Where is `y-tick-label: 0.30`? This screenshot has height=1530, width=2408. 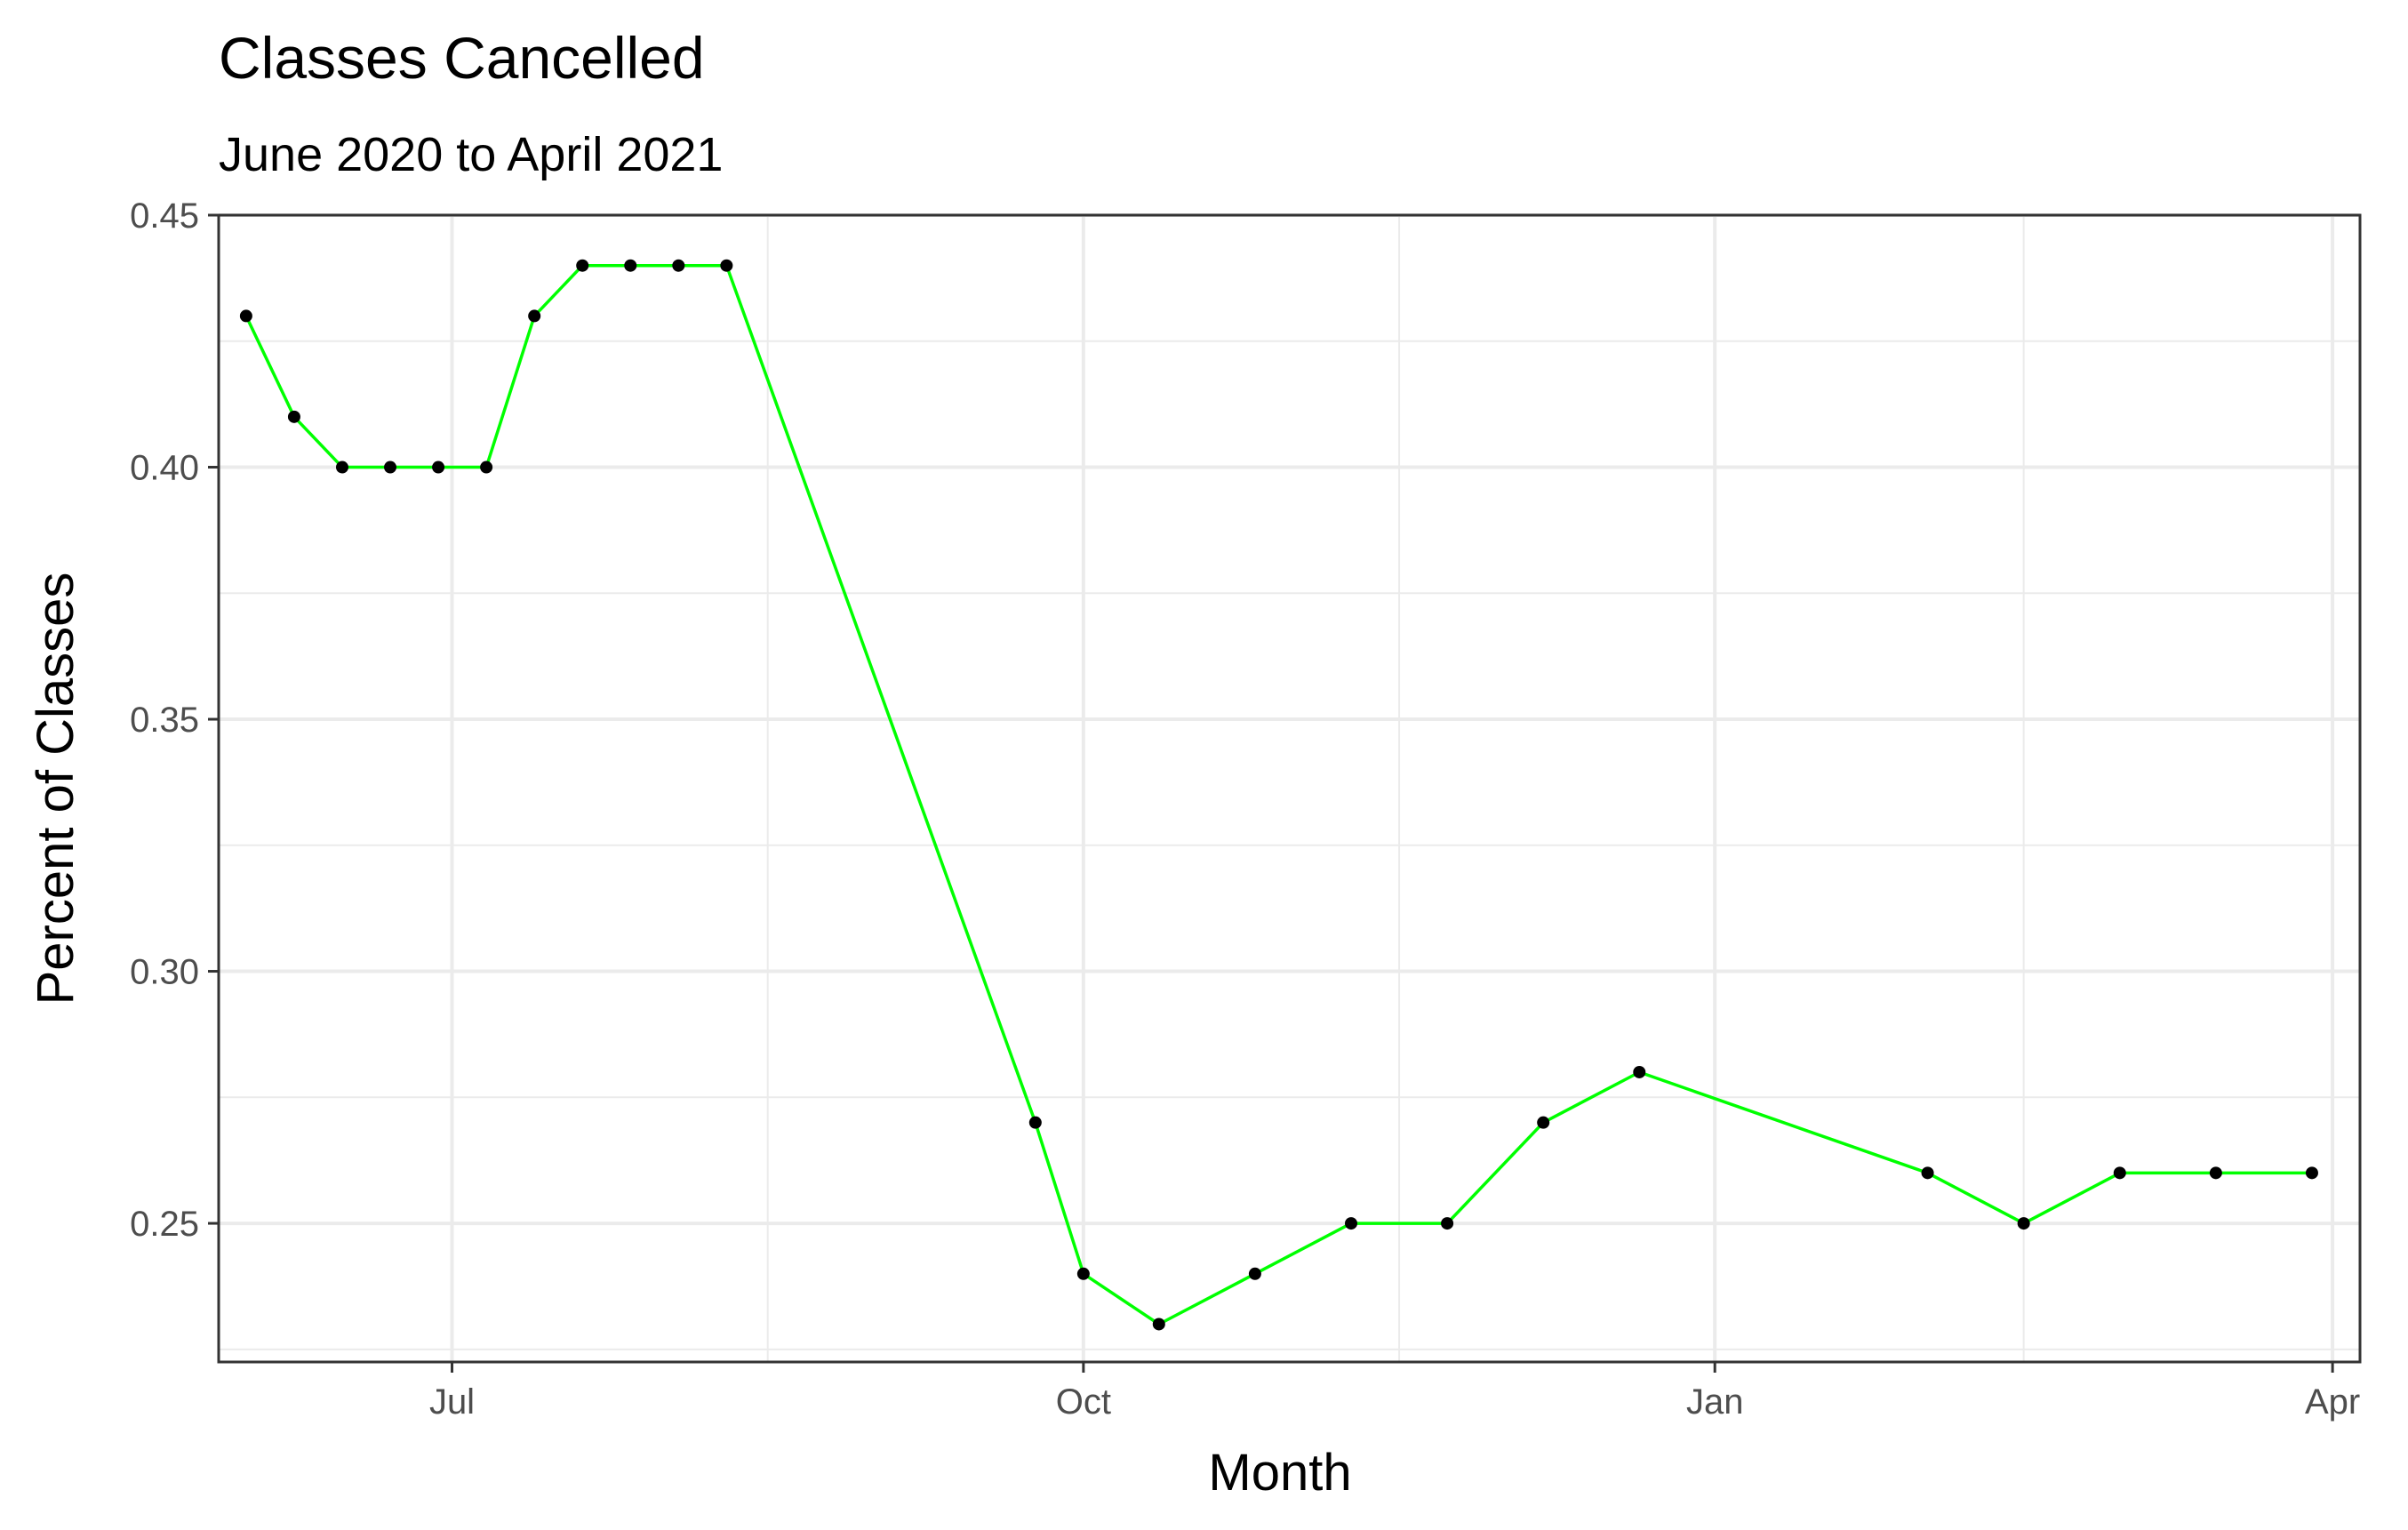
y-tick-label: 0.30 is located at coordinates (164, 972).